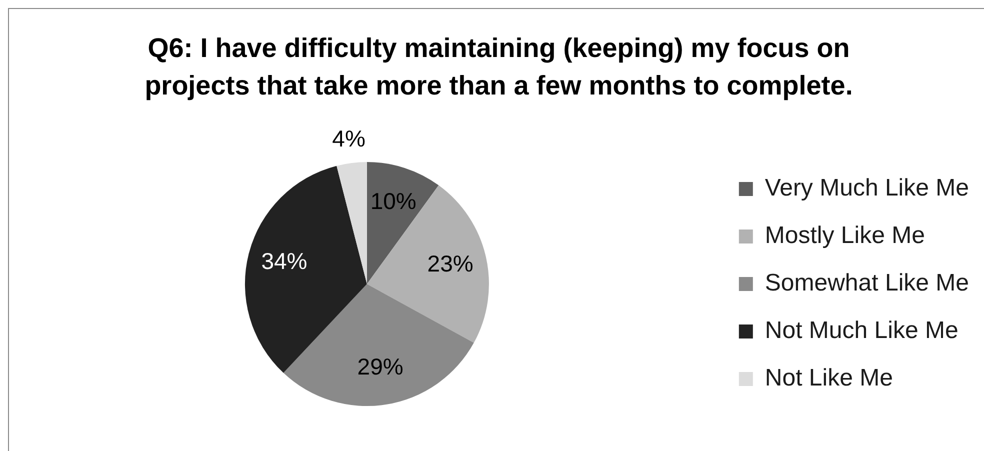  Describe the element at coordinates (866, 283) in the screenshot. I see `legend-label: Somewhat Like Me` at that location.